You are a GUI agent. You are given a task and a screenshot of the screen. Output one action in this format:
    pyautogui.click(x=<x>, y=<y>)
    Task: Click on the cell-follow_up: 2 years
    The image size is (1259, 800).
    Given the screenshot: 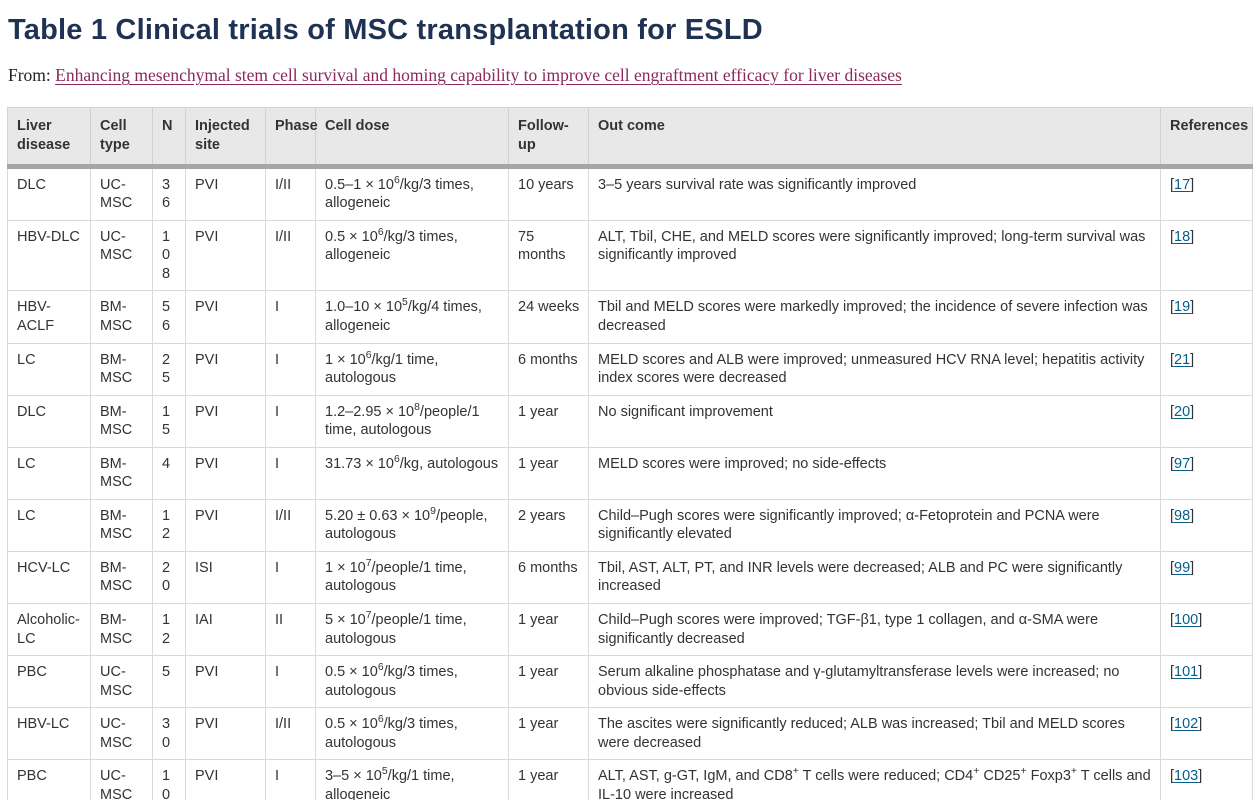 What is the action you would take?
    pyautogui.click(x=548, y=525)
    